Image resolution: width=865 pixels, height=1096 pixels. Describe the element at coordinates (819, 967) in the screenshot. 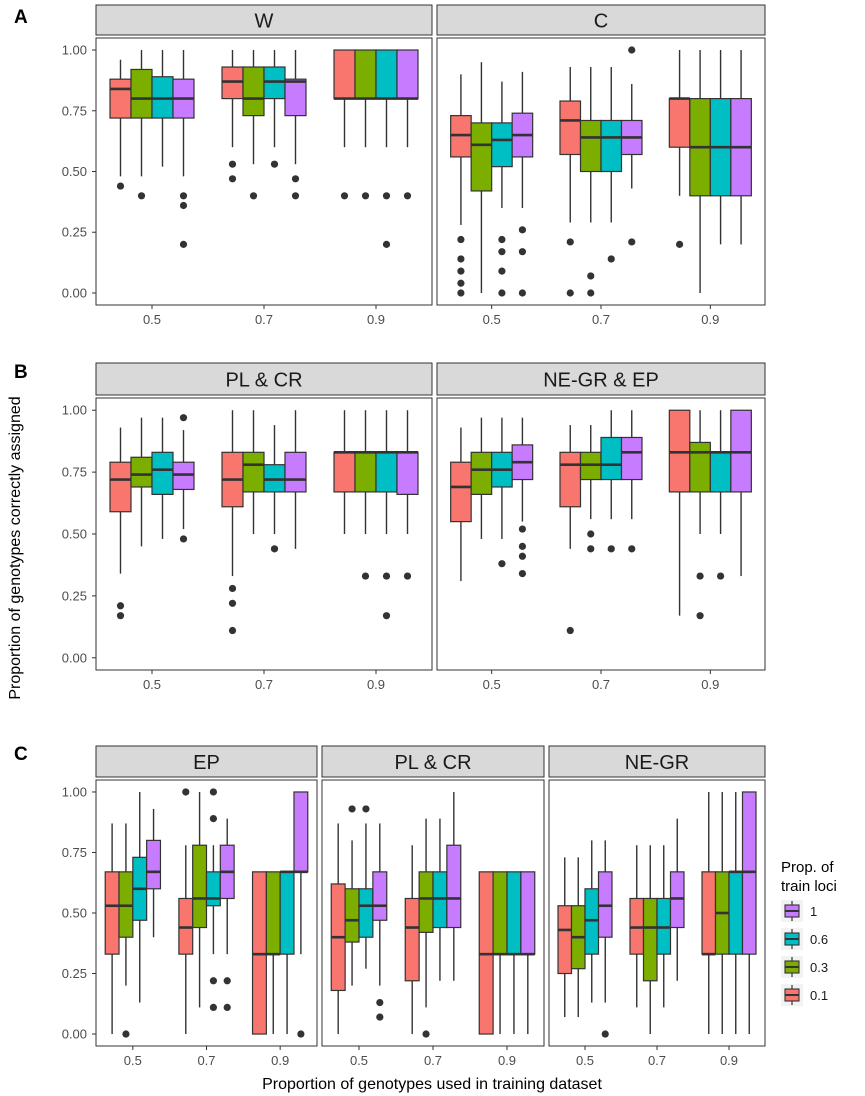

I see `legend-key-label: 0.3` at that location.